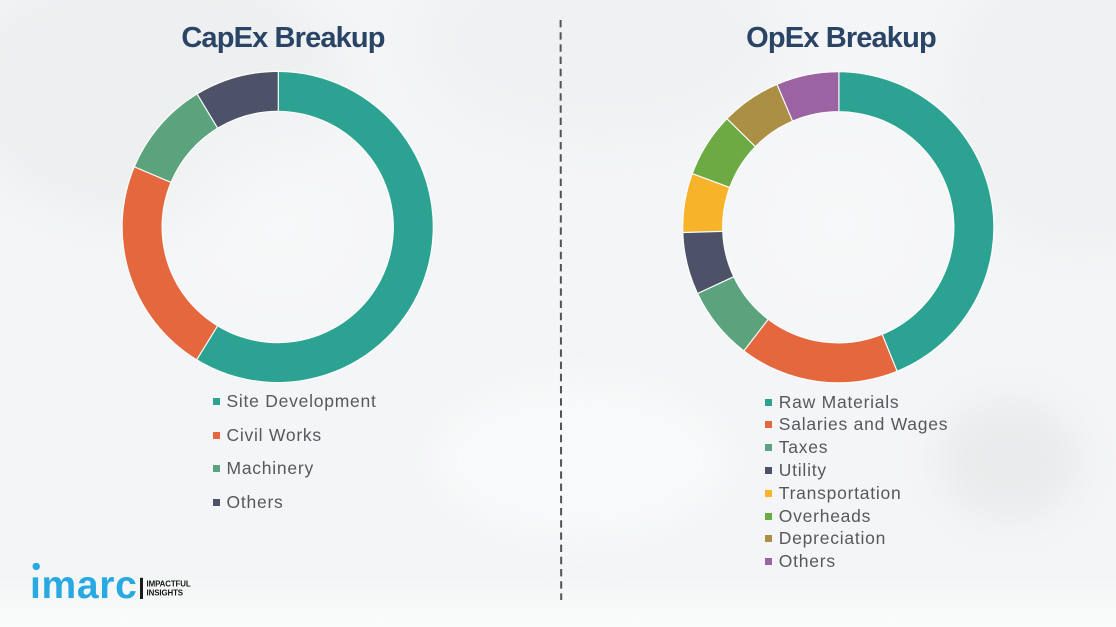 Image resolution: width=1116 pixels, height=627 pixels. I want to click on svg-text: IMPACTFUL, so click(169, 584).